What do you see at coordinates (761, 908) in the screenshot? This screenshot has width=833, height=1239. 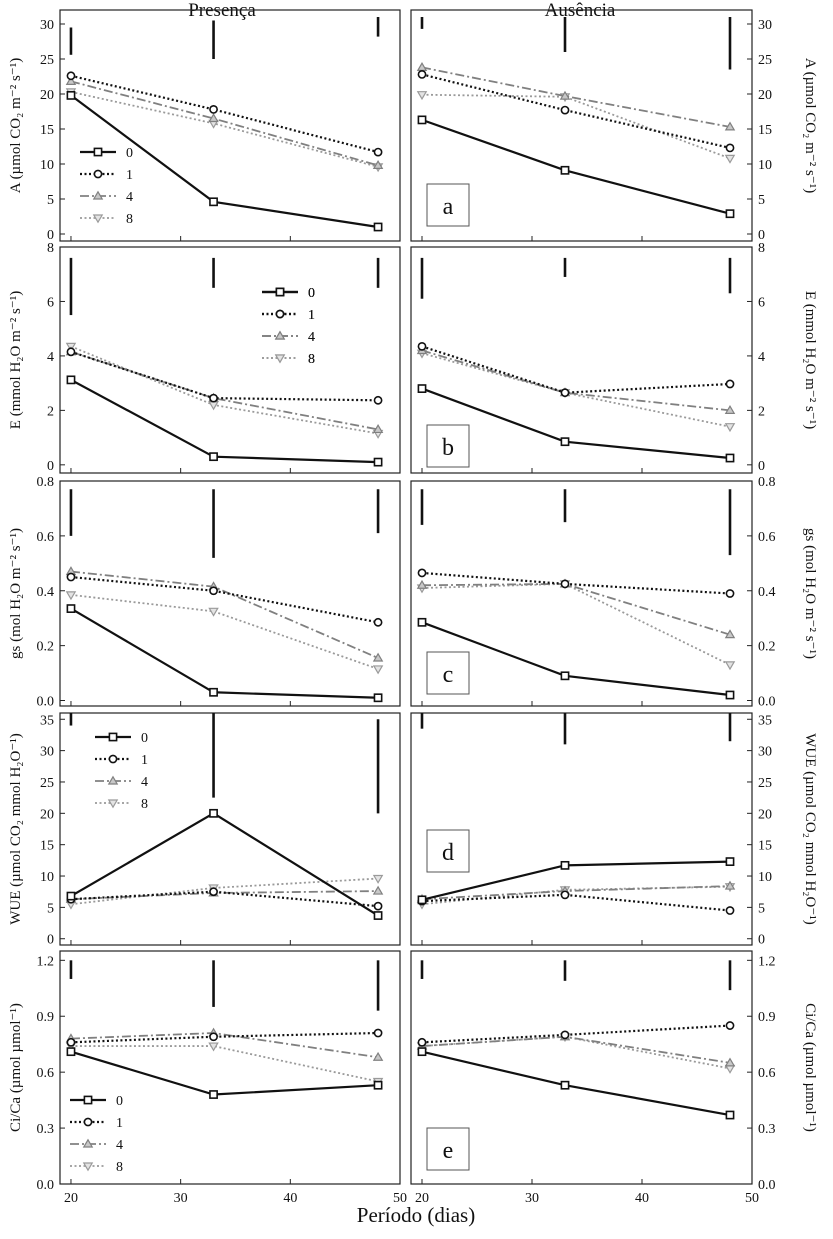 I see `y-tick-label: 5` at bounding box center [761, 908].